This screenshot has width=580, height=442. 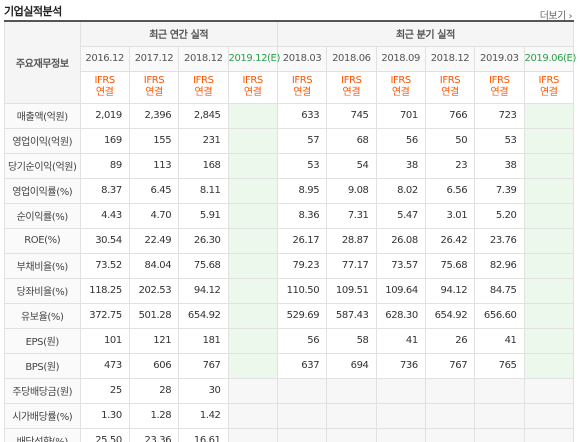 I want to click on value-cell: 26.42, so click(x=450, y=240).